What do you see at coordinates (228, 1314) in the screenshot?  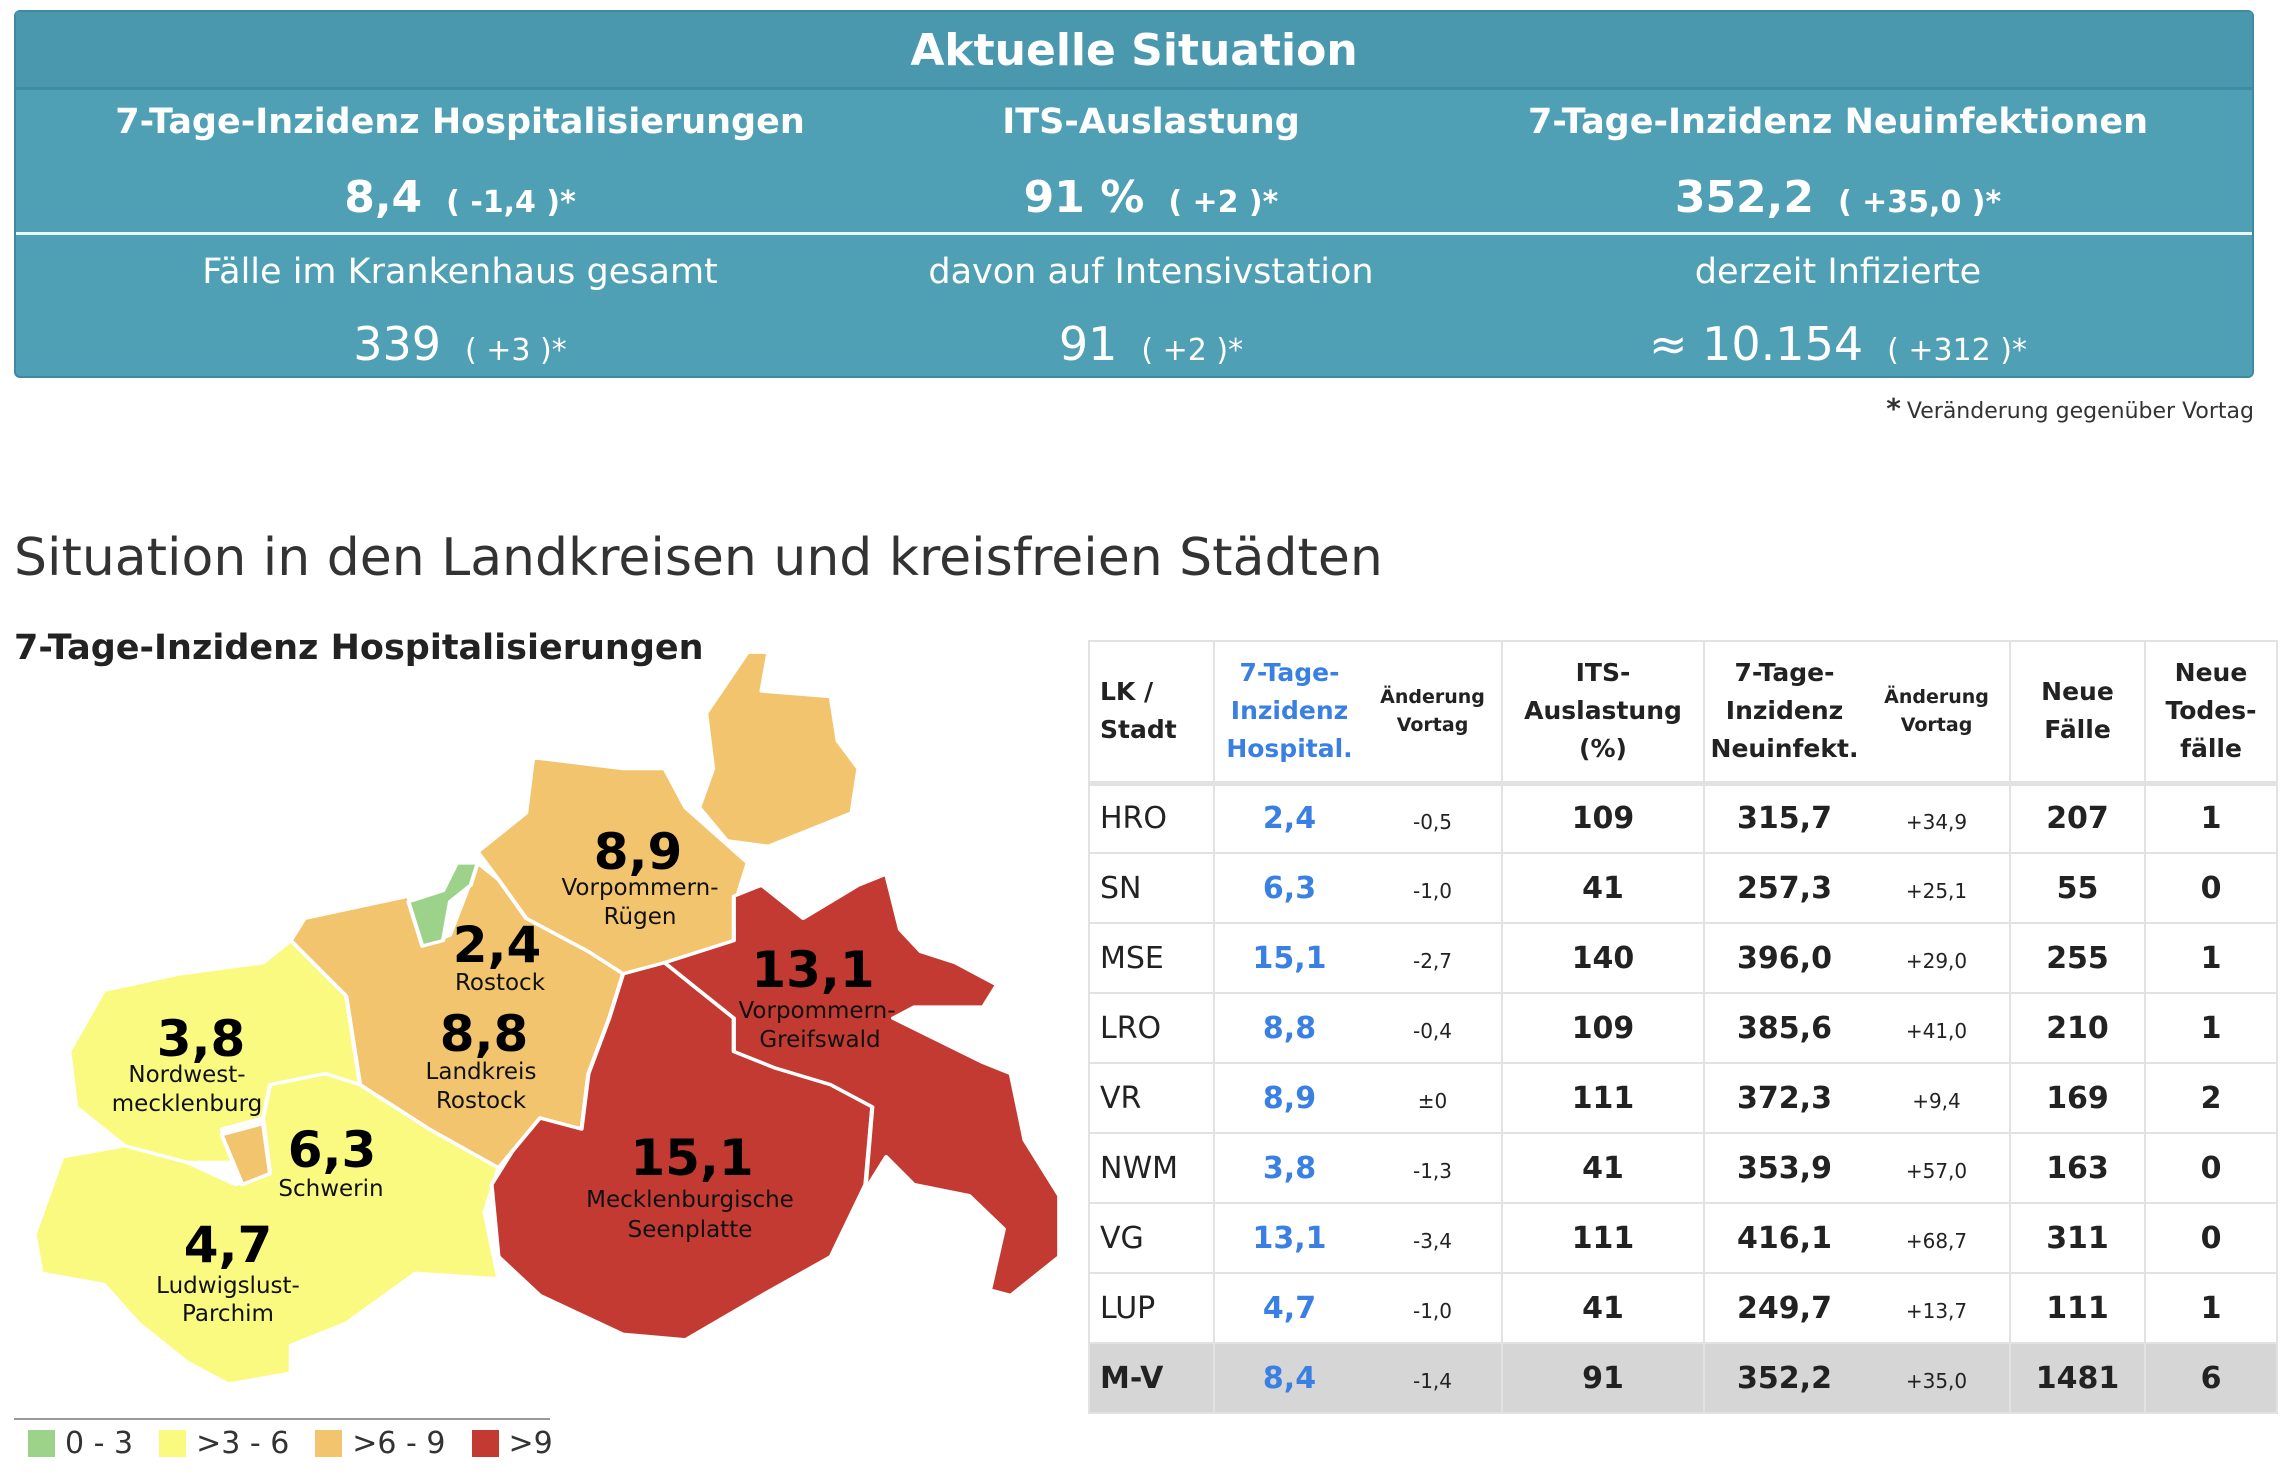 I see `map-label-lup-2: Parchim` at bounding box center [228, 1314].